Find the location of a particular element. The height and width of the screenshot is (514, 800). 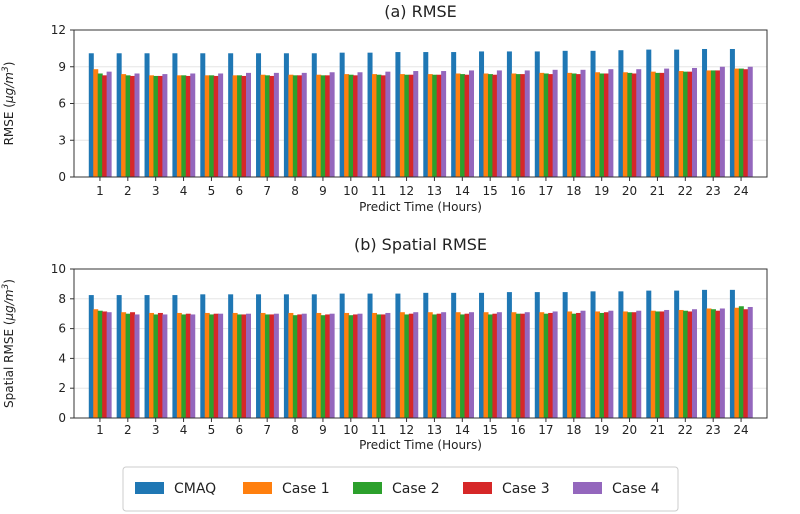

x-tick-label: 14 is located at coordinates (462, 430).